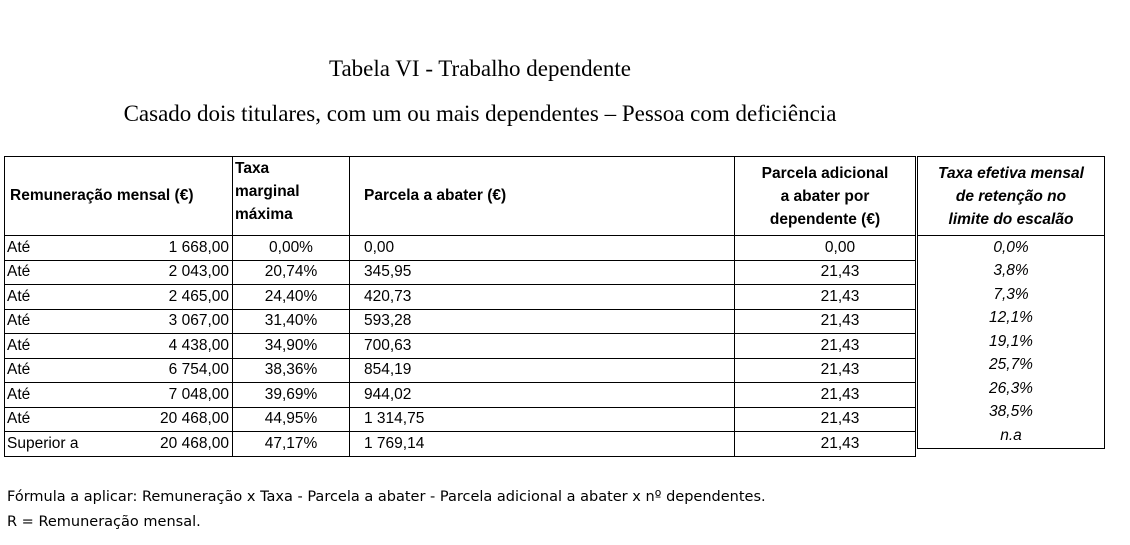  I want to click on cell-parcela: 420,73, so click(542, 297).